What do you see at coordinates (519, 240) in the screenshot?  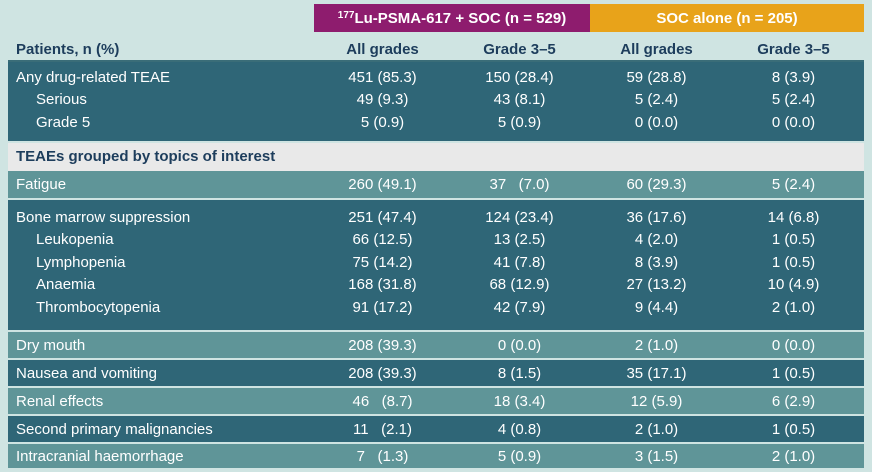 I see `cell: 13 (2.5)` at bounding box center [519, 240].